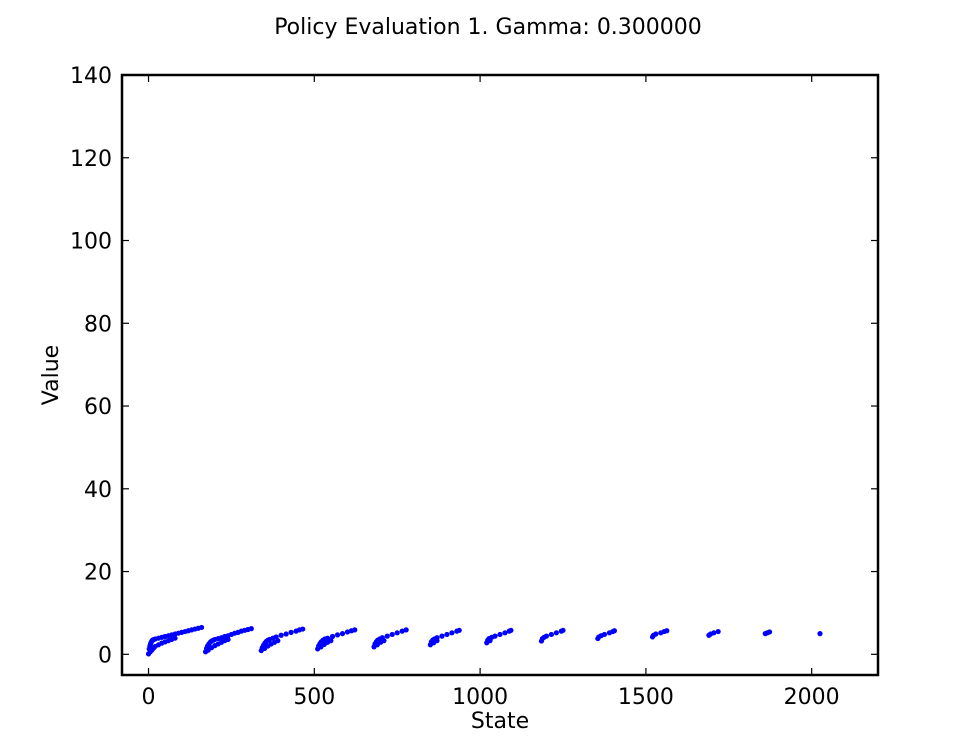 The image size is (975, 750). What do you see at coordinates (484, 640) in the screenshot?
I see `scatter-points` at bounding box center [484, 640].